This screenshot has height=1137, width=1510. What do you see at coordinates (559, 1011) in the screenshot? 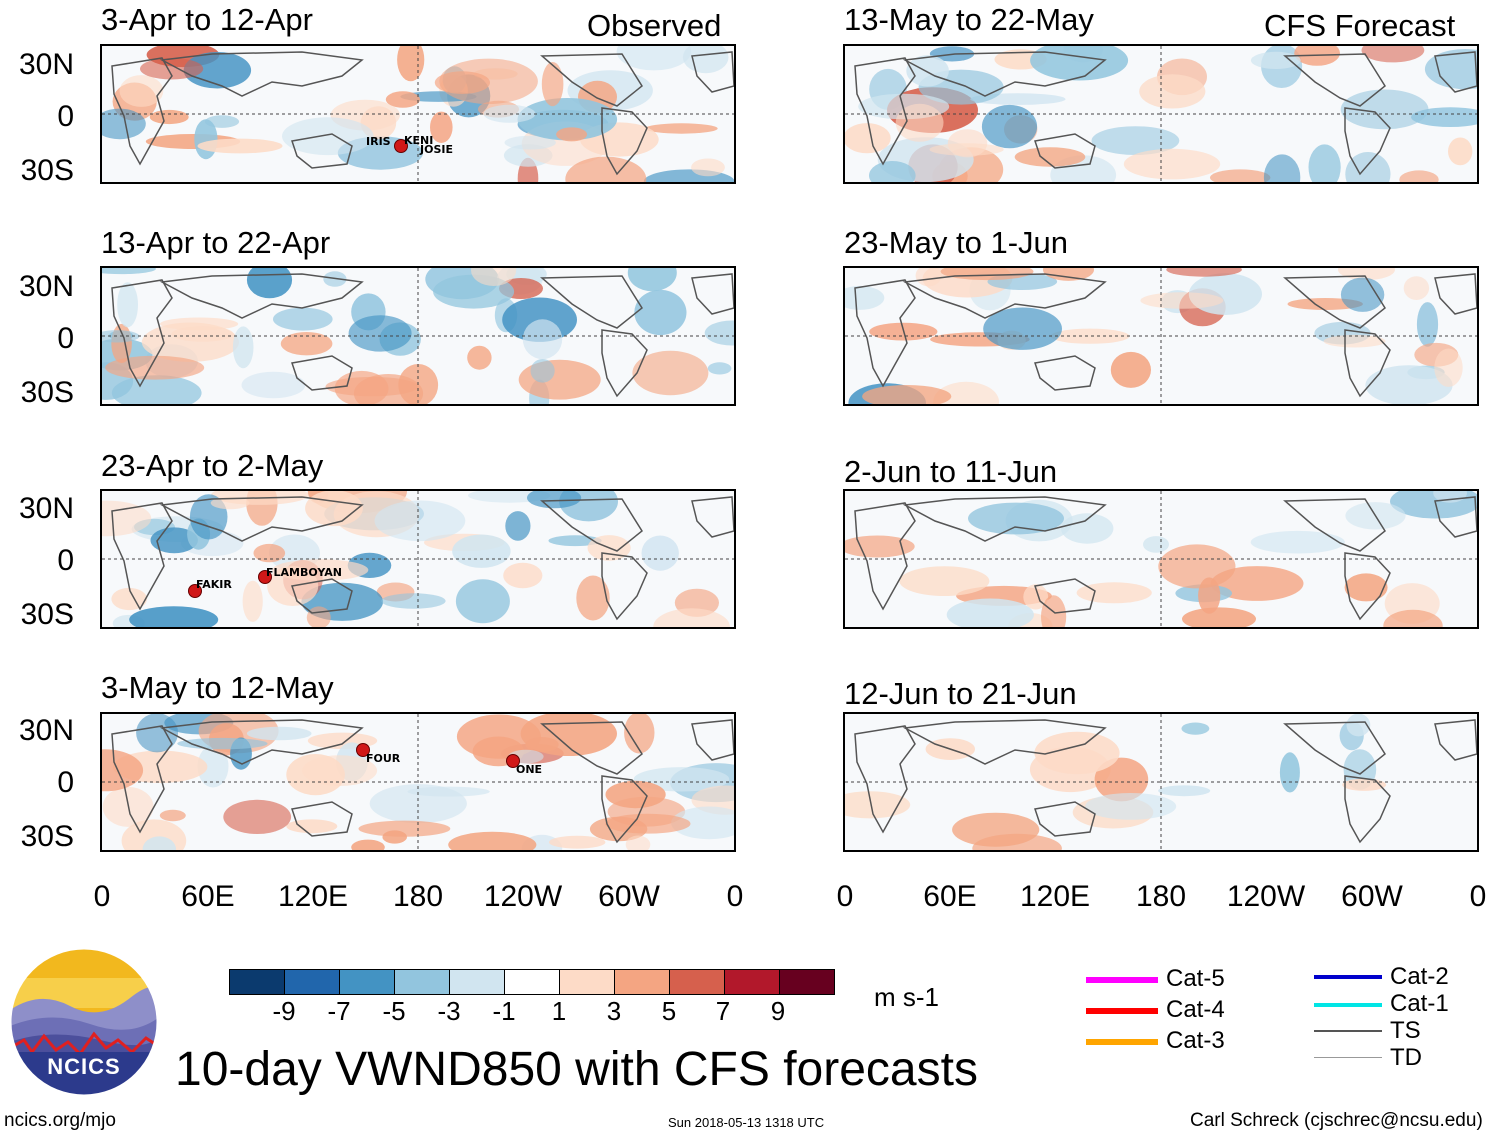
I see `colorbar-tick: 1` at bounding box center [559, 1011].